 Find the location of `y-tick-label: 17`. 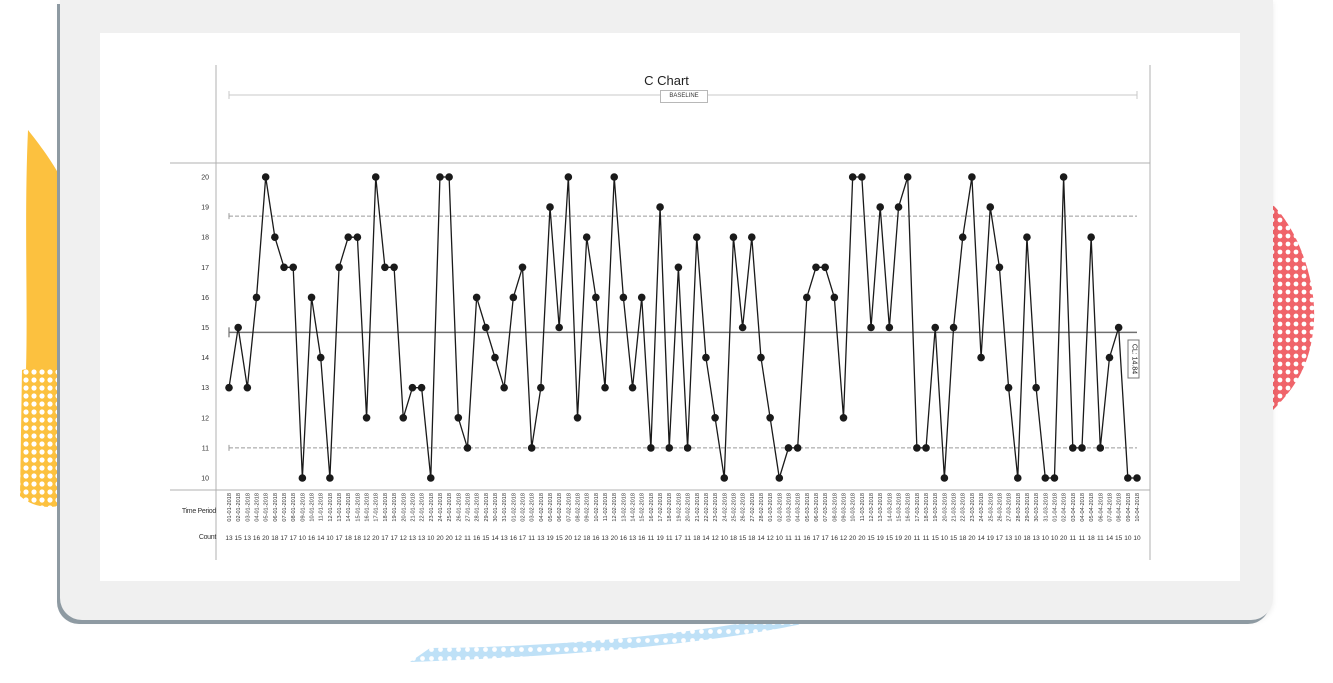

y-tick-label: 17 is located at coordinates (205, 268).